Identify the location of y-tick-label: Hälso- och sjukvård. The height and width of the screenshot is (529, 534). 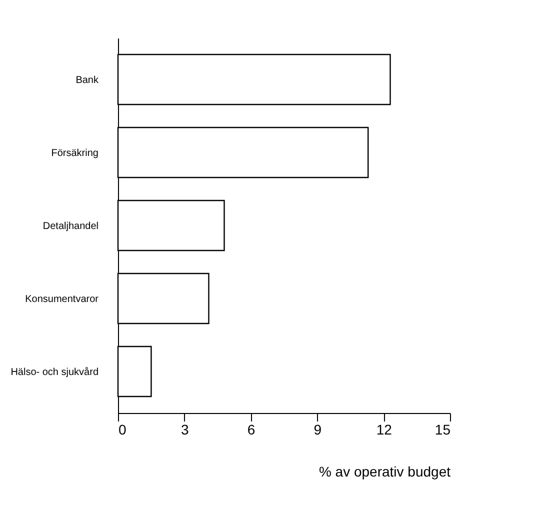
(54, 372).